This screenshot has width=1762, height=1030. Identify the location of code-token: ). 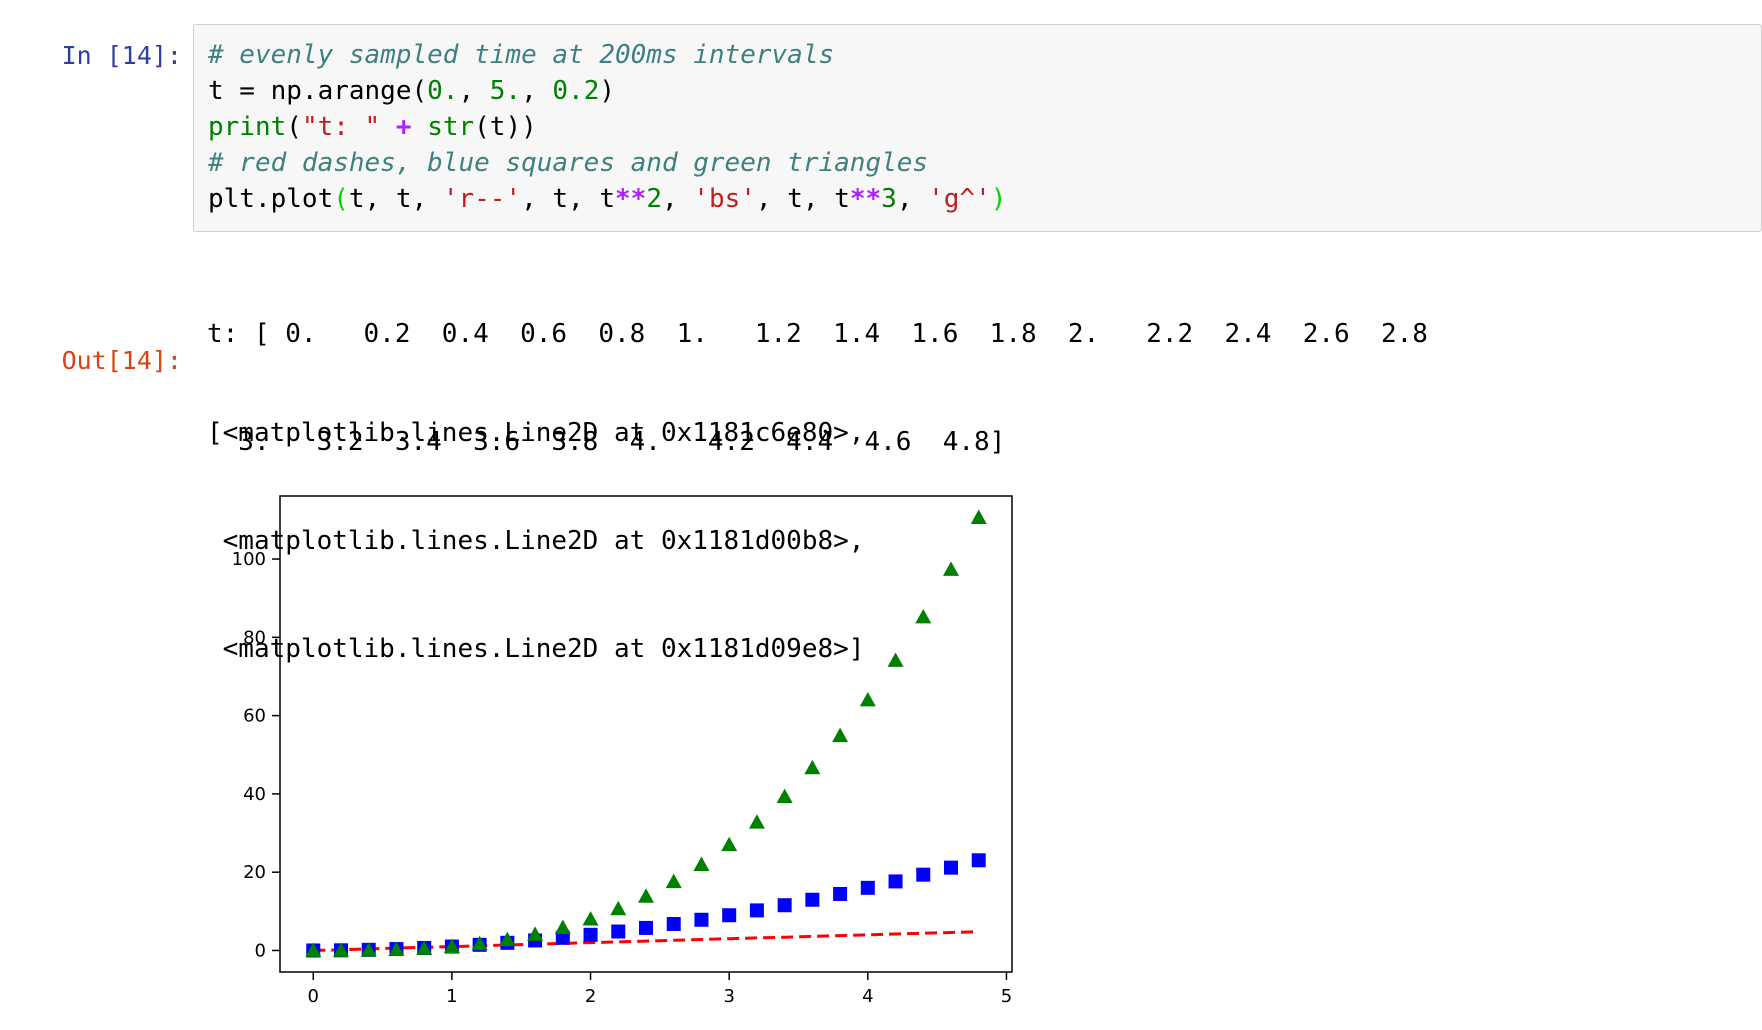
(607, 91).